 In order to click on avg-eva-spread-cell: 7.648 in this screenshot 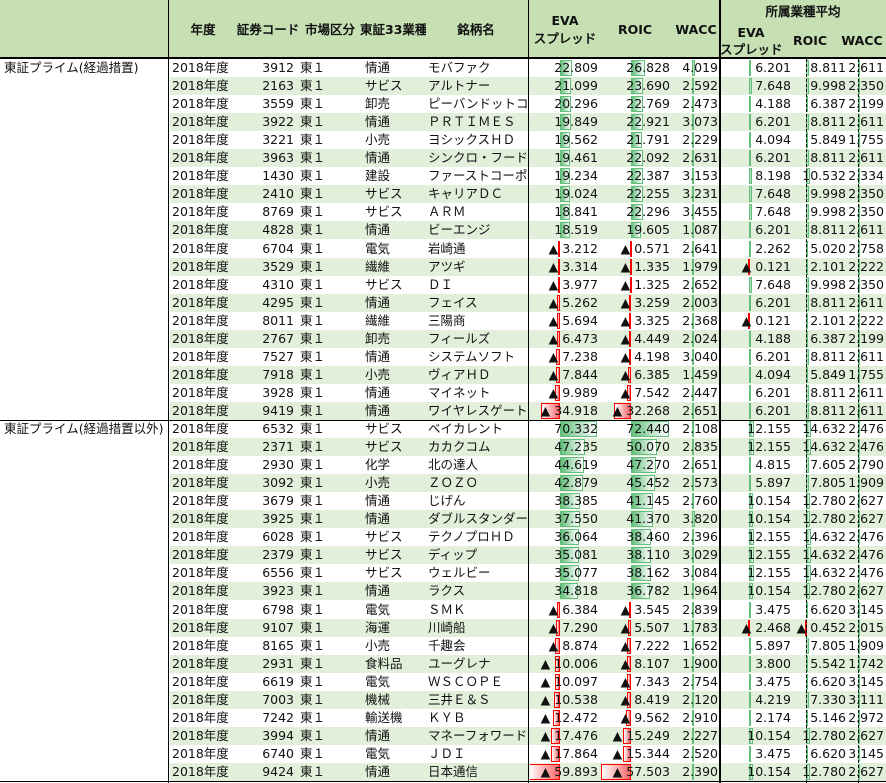, I will do `click(757, 285)`.